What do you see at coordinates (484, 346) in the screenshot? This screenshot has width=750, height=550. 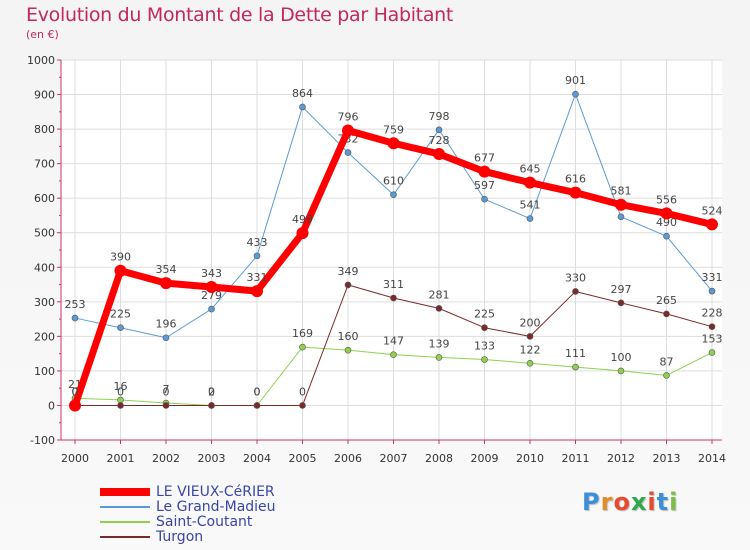 I see `data-label: 133` at bounding box center [484, 346].